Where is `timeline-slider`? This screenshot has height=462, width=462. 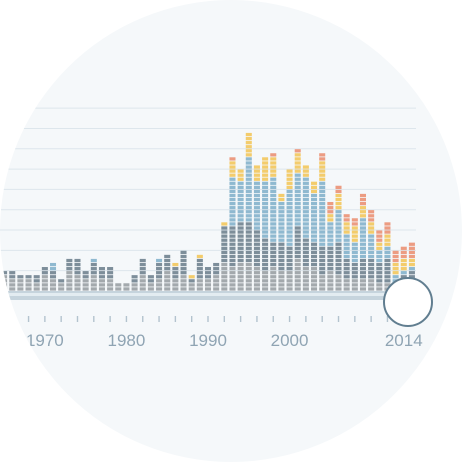 timeline-slider is located at coordinates (210, 295).